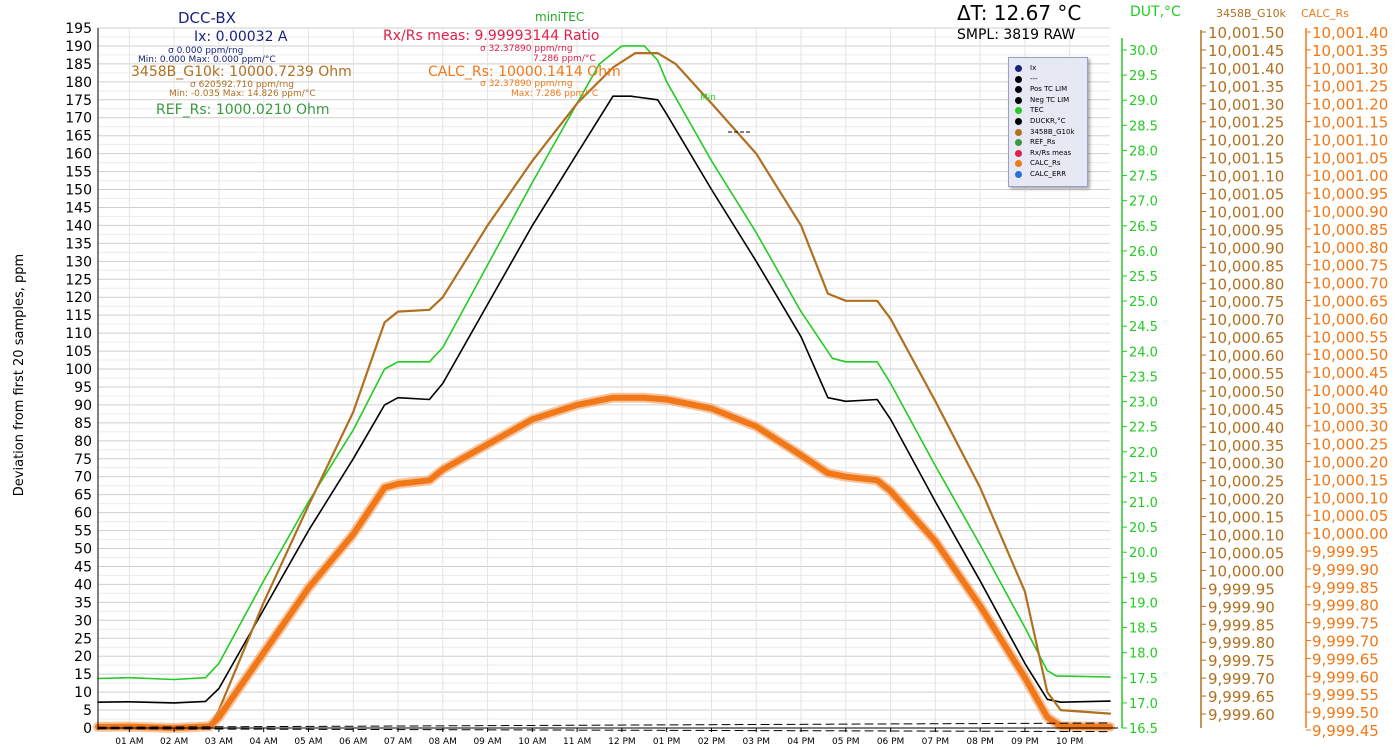 The height and width of the screenshot is (750, 1400). I want to click on g10k-sigma: σ 620592.710 ppm/rng, so click(242, 85).